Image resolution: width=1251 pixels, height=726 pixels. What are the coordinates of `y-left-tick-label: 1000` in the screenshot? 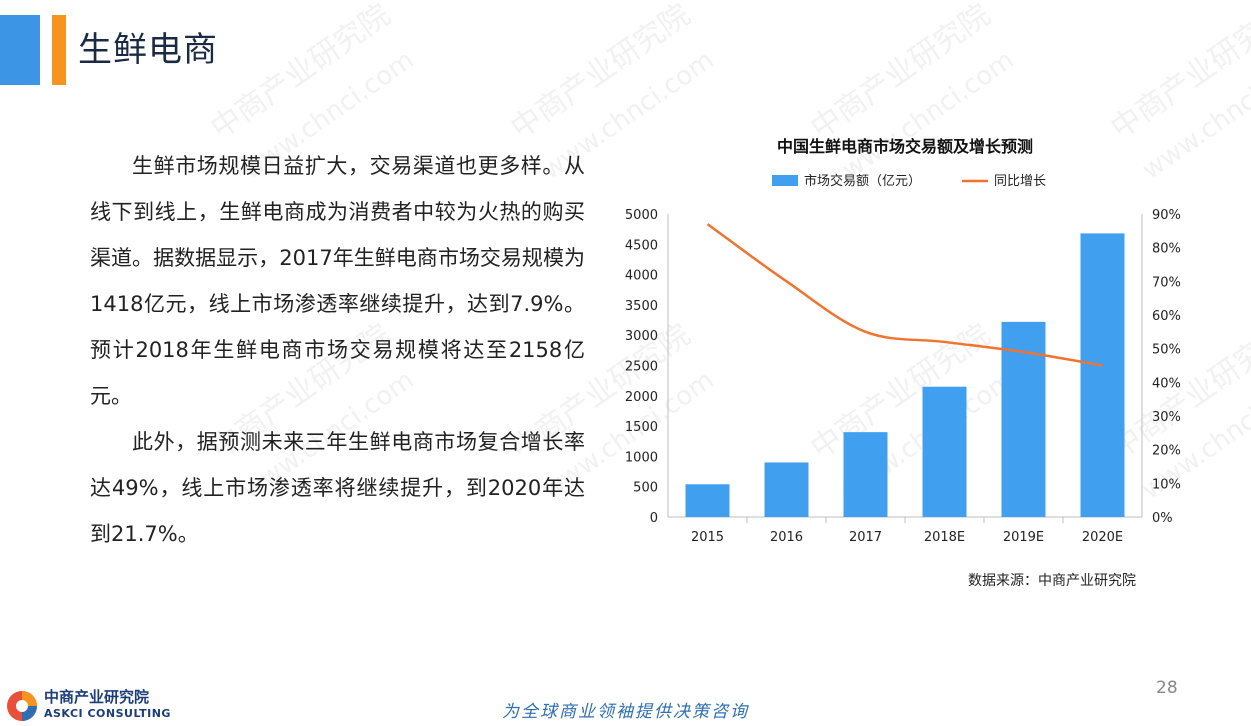 It's located at (641, 457).